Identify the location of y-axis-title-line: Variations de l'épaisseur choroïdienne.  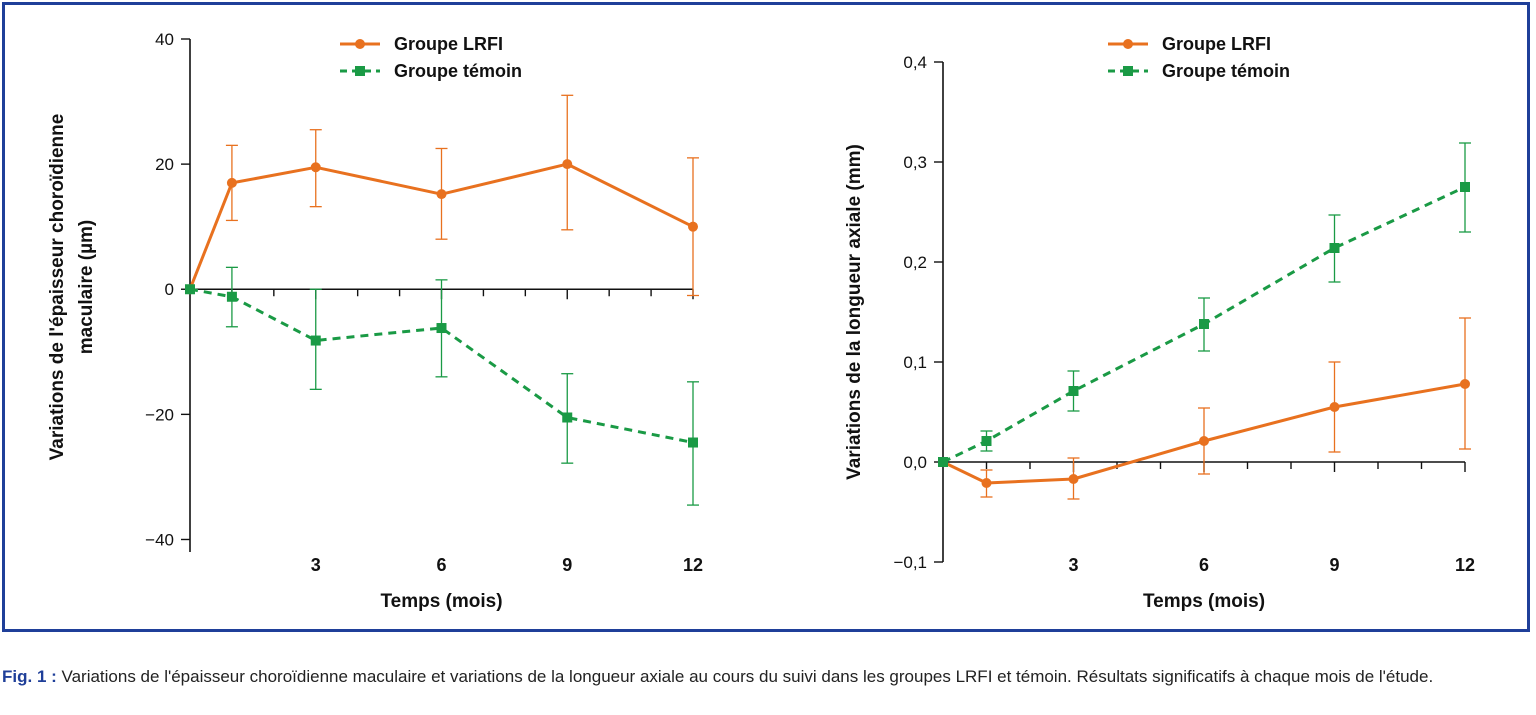
(57, 287).